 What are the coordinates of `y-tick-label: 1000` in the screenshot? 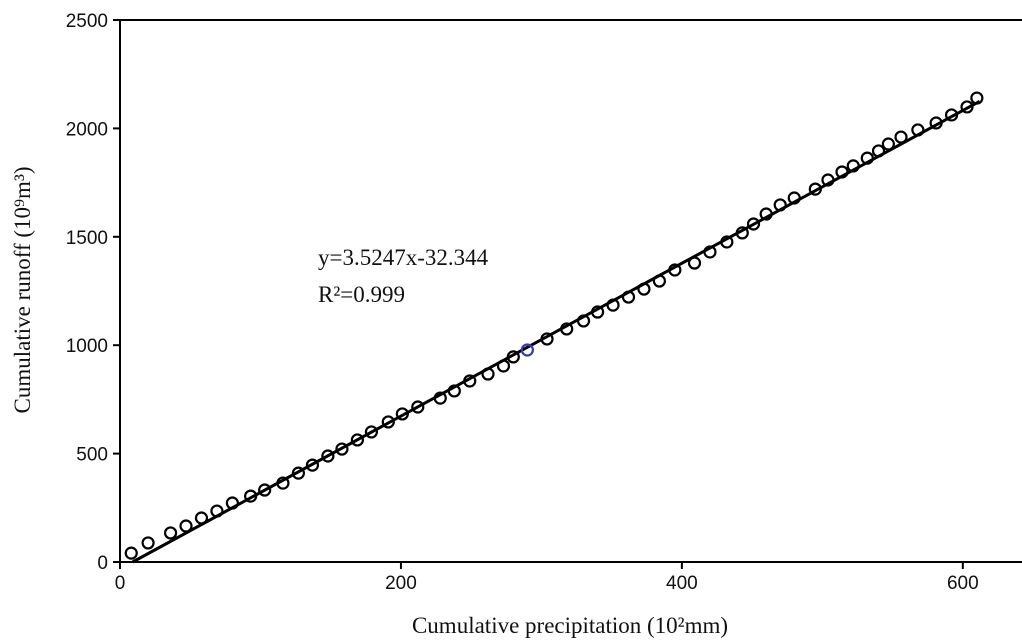 It's located at (87, 346).